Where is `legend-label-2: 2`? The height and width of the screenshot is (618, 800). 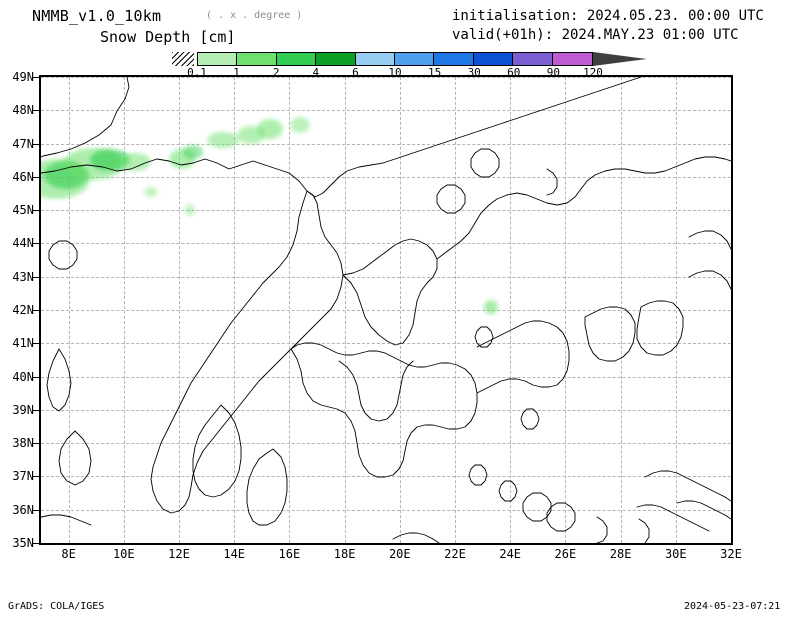 legend-label-2: 2 is located at coordinates (276, 72).